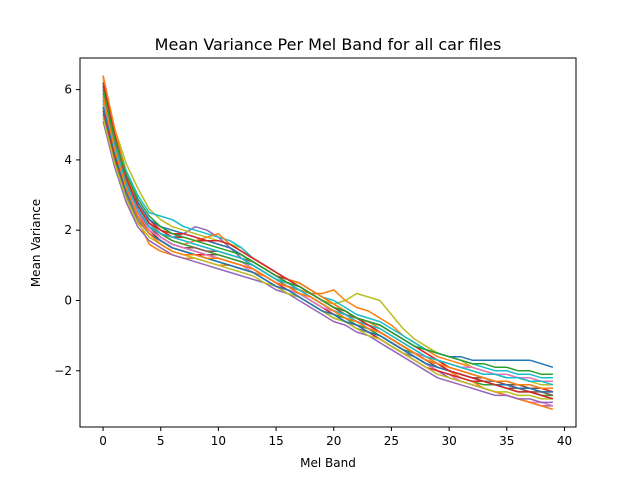 This screenshot has height=480, width=640. Describe the element at coordinates (275, 441) in the screenshot. I see `x-tick-label: 15` at that location.